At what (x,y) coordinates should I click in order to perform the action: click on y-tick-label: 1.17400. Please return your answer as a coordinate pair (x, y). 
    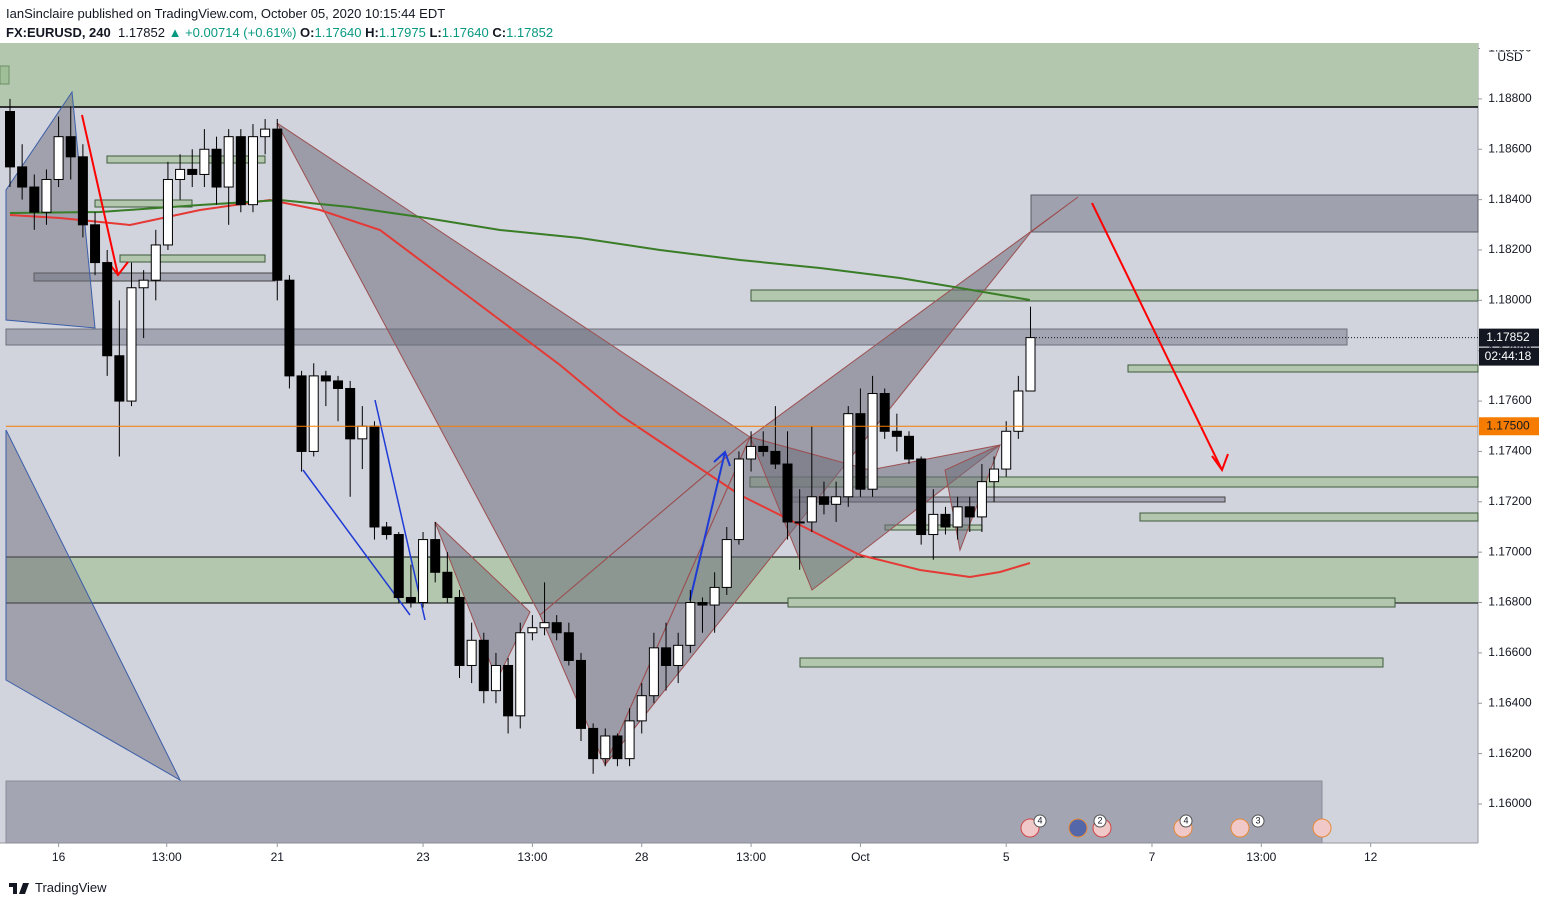
    Looking at the image, I should click on (1510, 451).